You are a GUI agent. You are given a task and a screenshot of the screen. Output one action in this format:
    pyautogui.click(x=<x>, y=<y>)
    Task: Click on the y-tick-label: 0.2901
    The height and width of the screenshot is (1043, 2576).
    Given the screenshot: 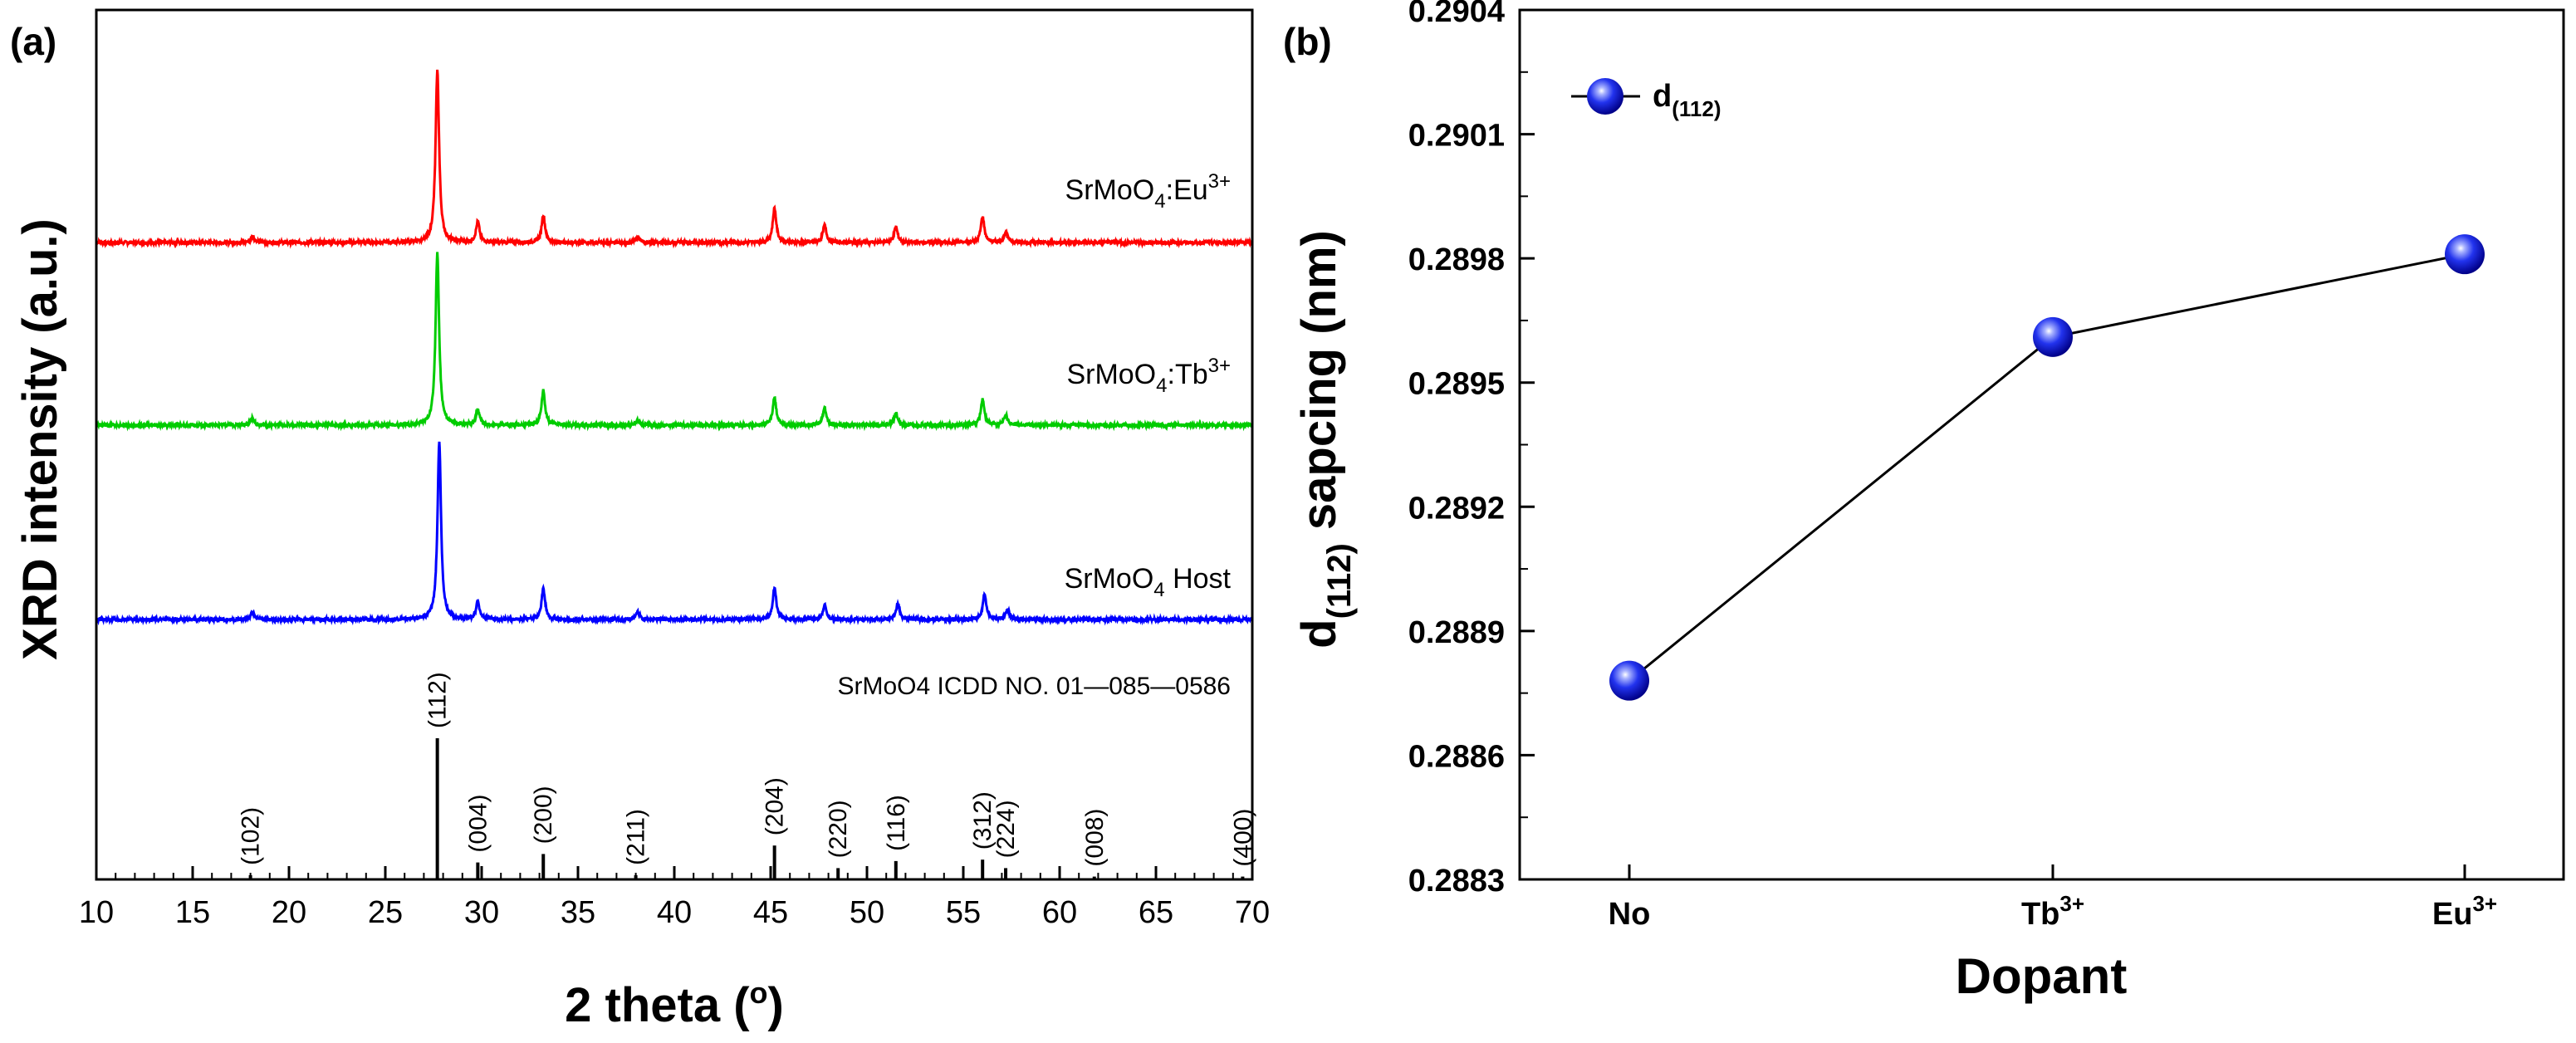 What is the action you would take?
    pyautogui.click(x=1457, y=136)
    